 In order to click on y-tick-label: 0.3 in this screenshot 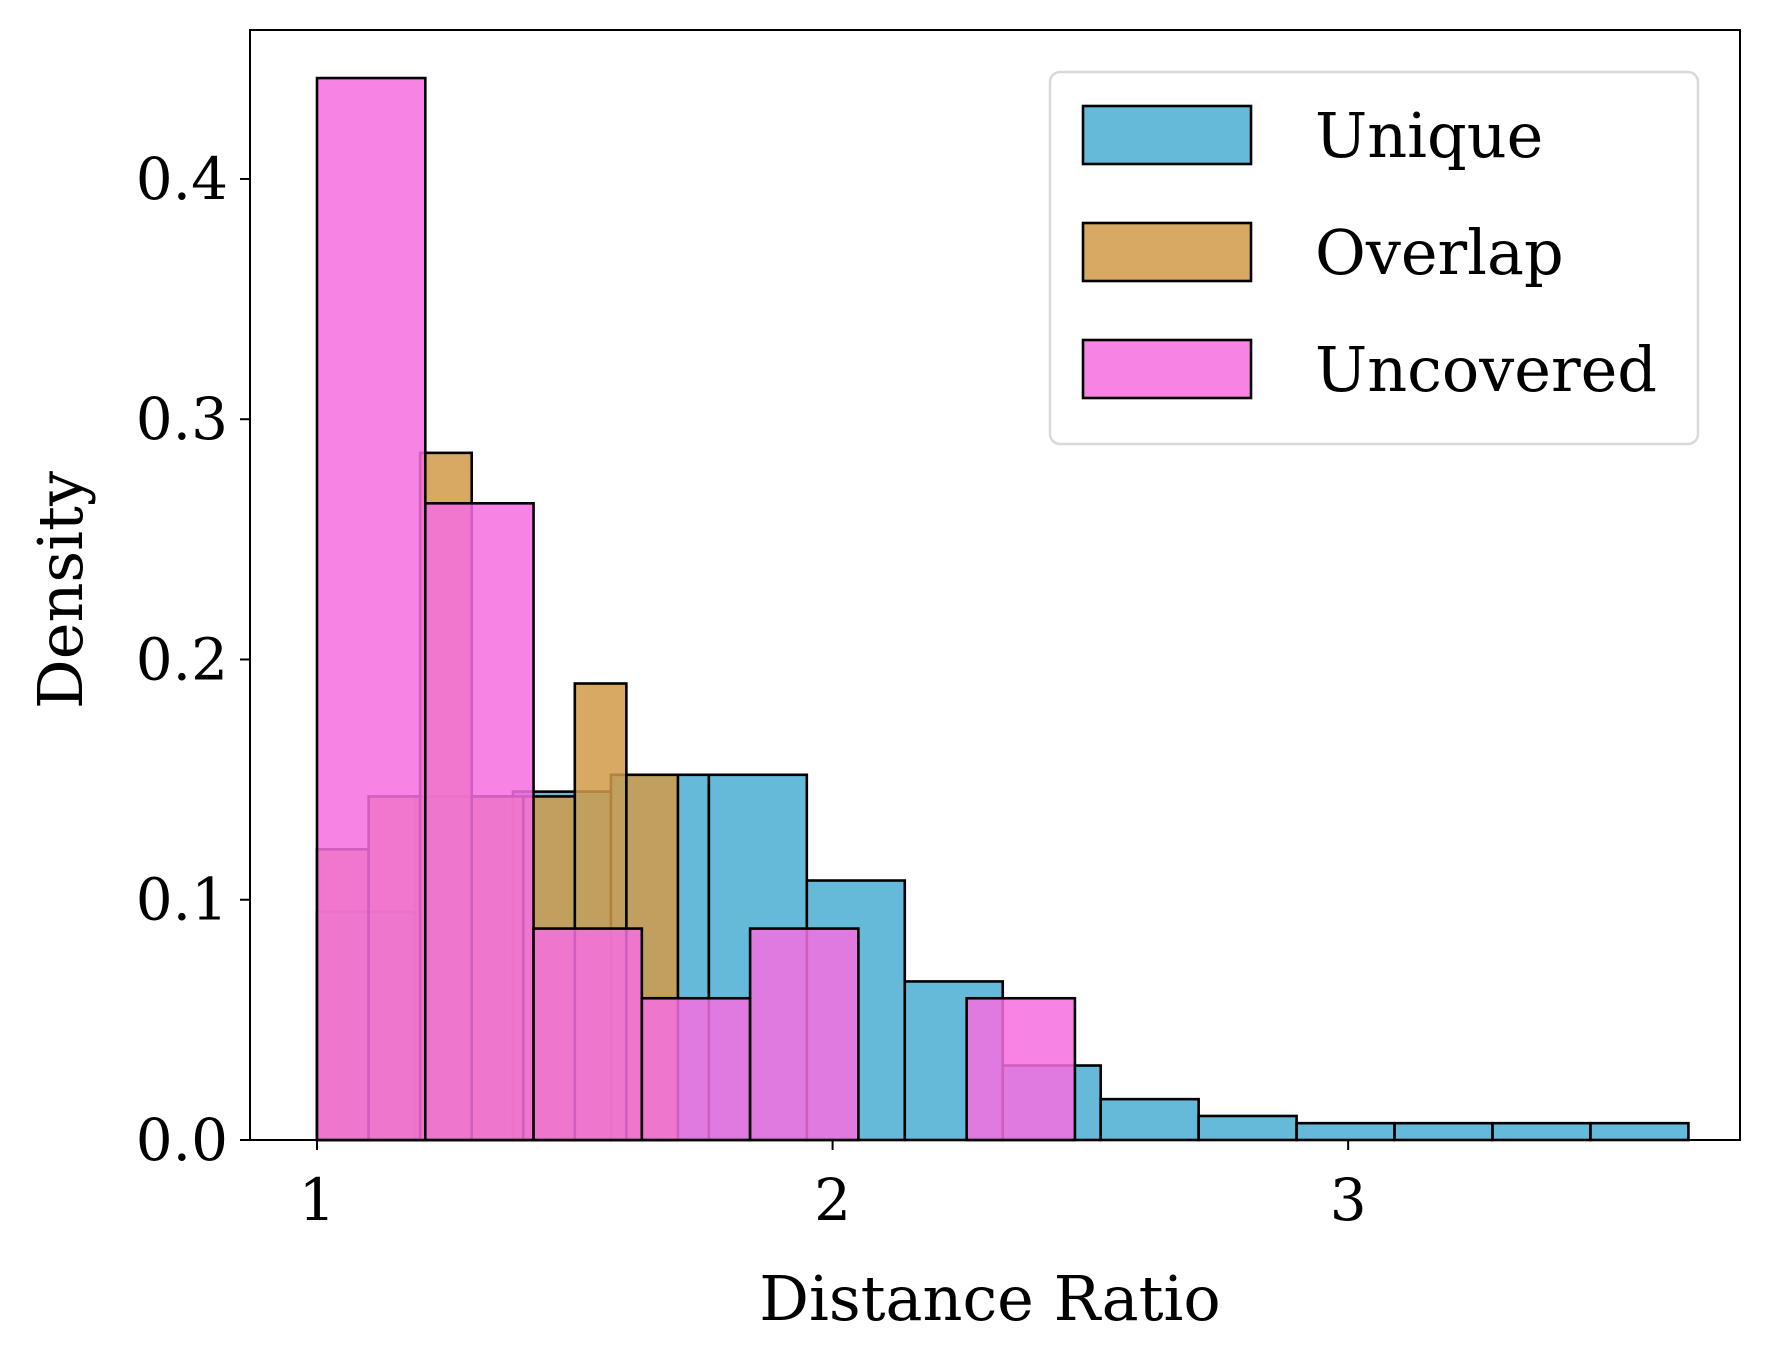, I will do `click(182, 419)`.